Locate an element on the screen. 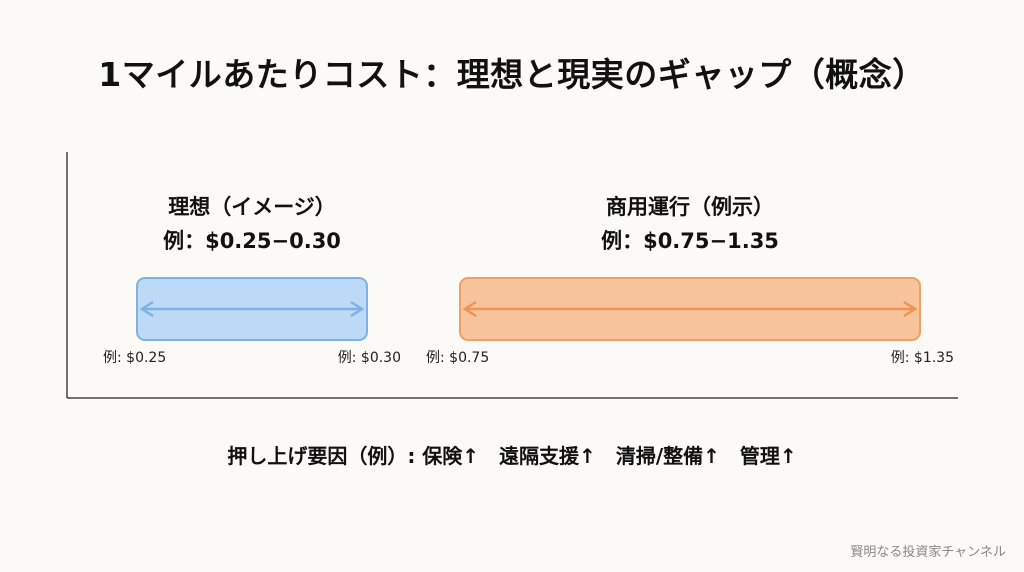 The width and height of the screenshot is (1024, 572). chart-title: 1マイルあたりコスト：理想と現実のギャップ（概念） is located at coordinates (512, 74).